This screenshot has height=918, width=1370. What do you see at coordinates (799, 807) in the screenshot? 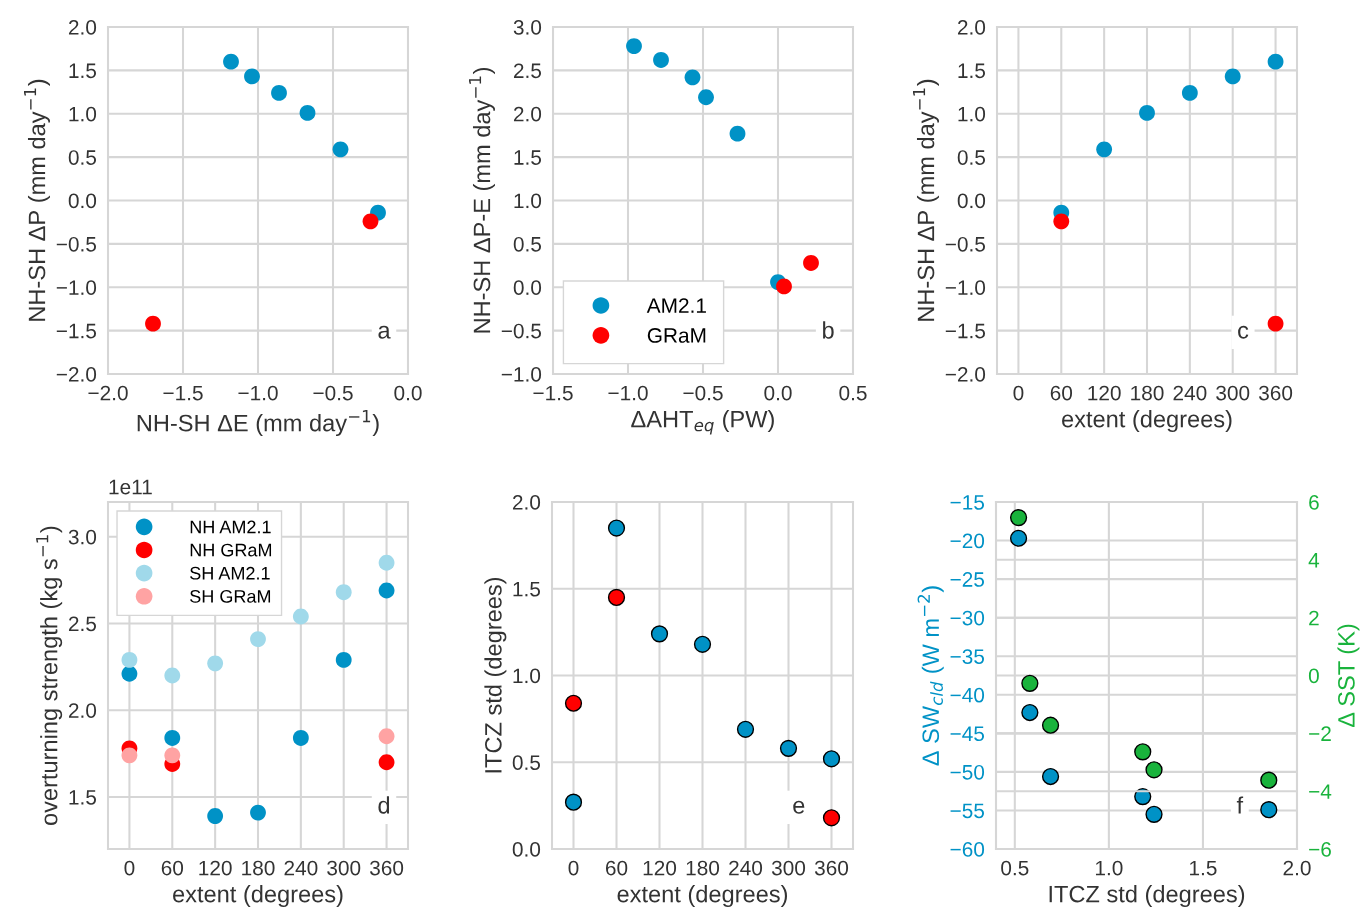
I see `annotation: e` at bounding box center [799, 807].